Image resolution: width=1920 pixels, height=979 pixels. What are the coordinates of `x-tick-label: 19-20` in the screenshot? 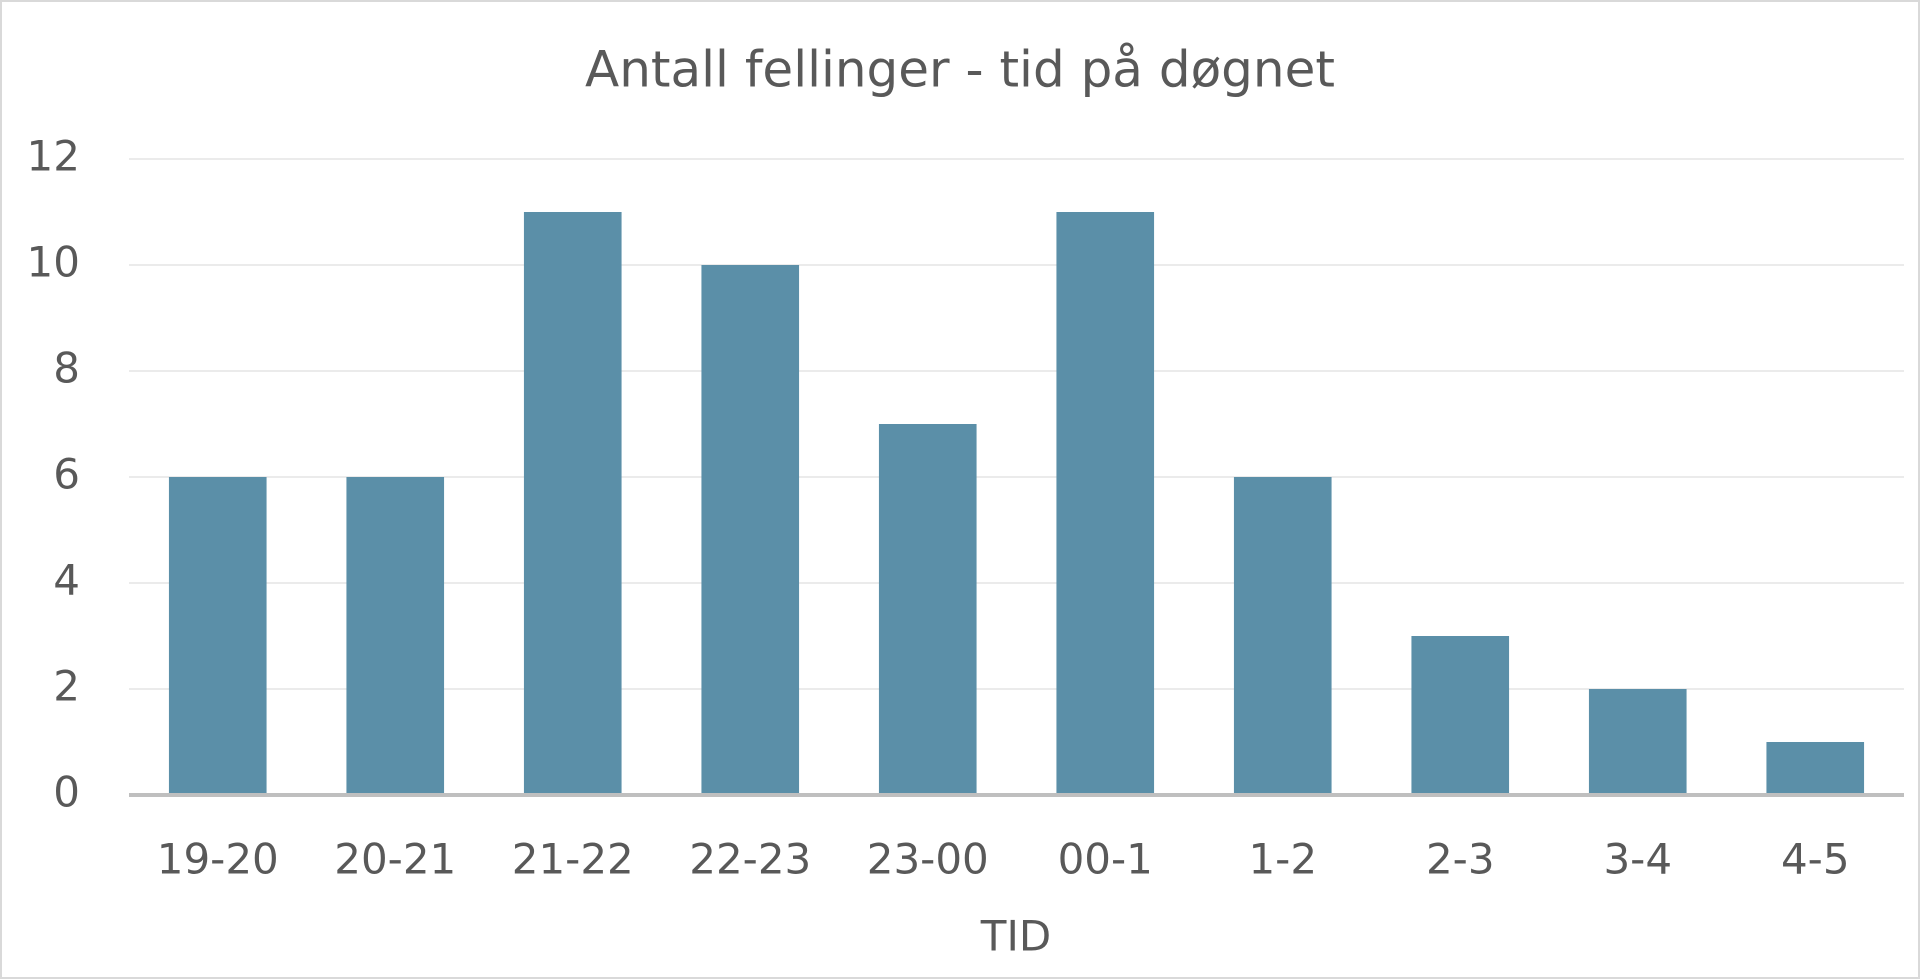 It's located at (218, 859).